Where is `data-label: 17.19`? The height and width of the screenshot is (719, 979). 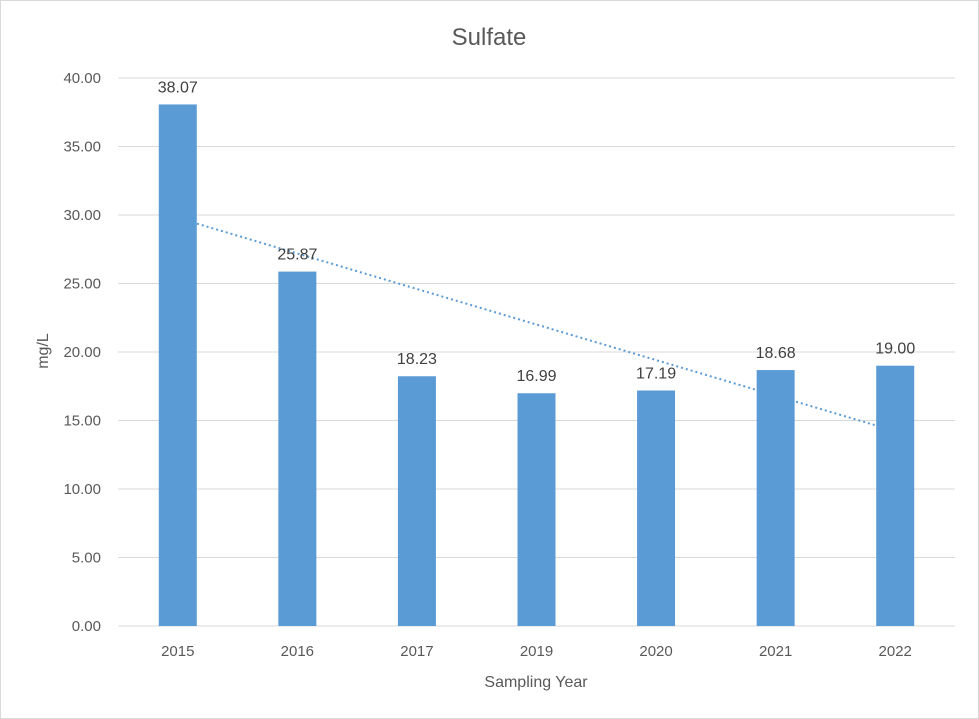 data-label: 17.19 is located at coordinates (656, 373).